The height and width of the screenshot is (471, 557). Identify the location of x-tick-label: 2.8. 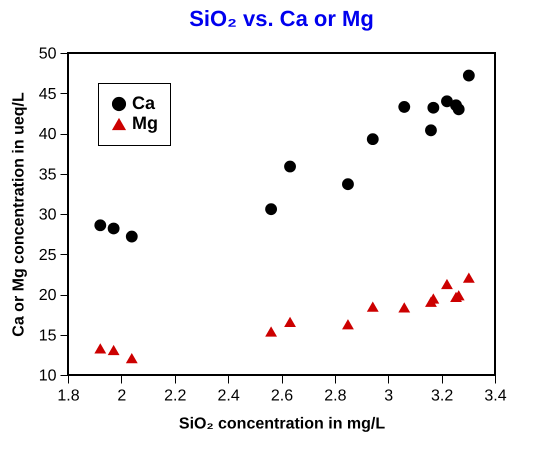
(335, 396).